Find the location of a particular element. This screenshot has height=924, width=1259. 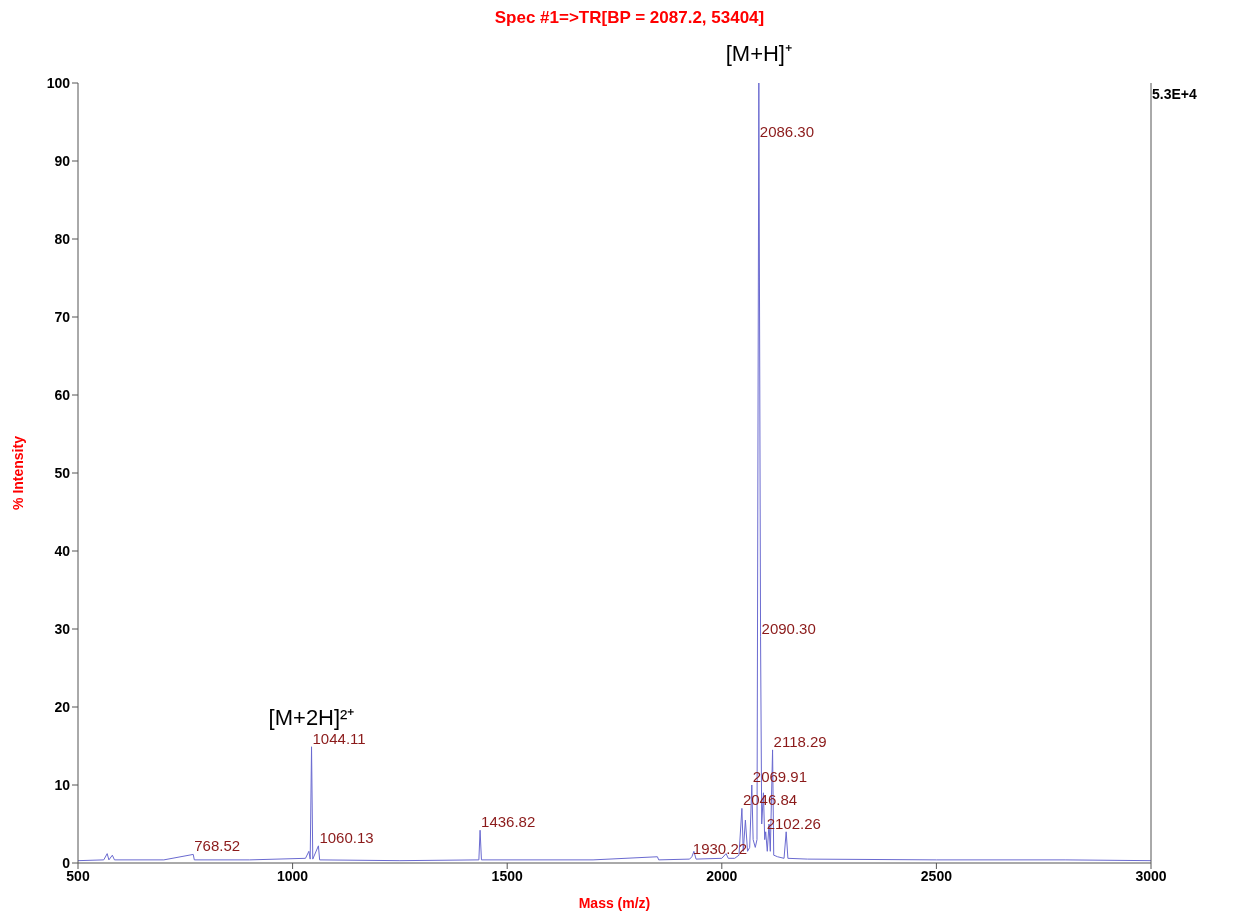

y-axis-title: % Intensity is located at coordinates (17, 472).